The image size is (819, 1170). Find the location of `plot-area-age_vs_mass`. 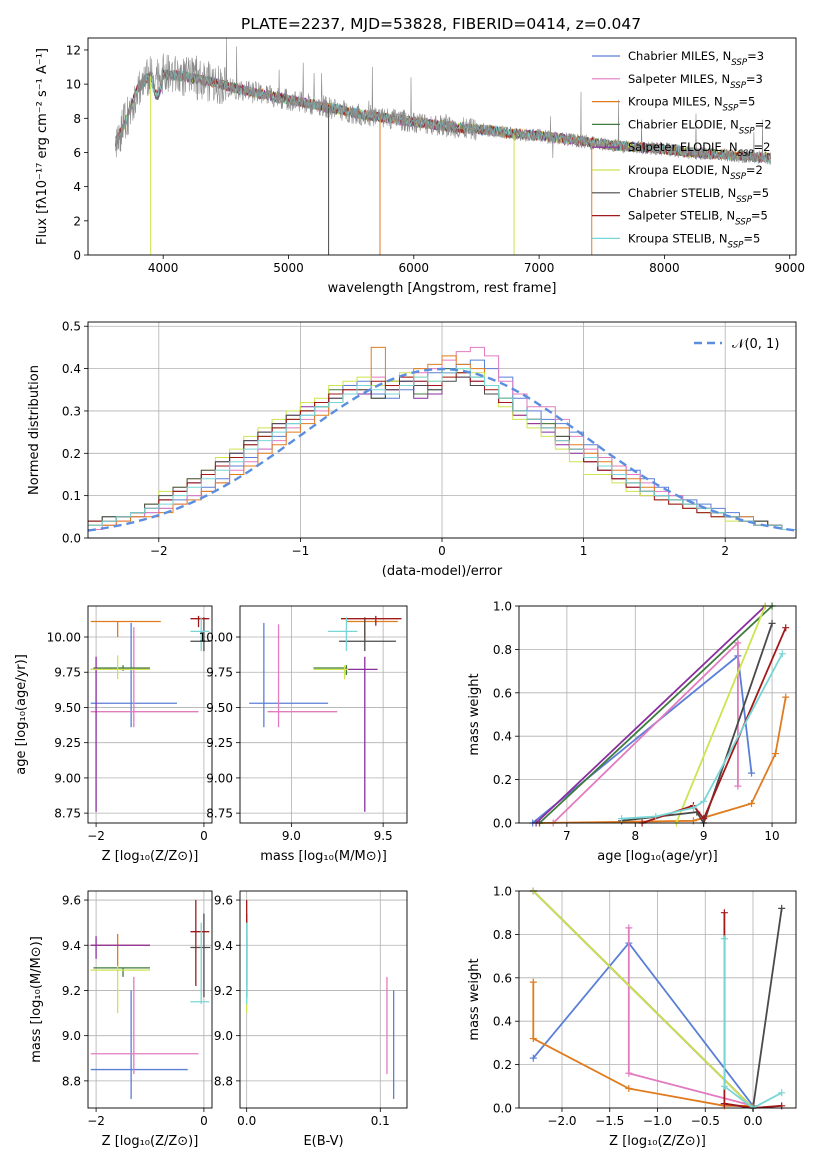

plot-area-age_vs_mass is located at coordinates (325, 713).